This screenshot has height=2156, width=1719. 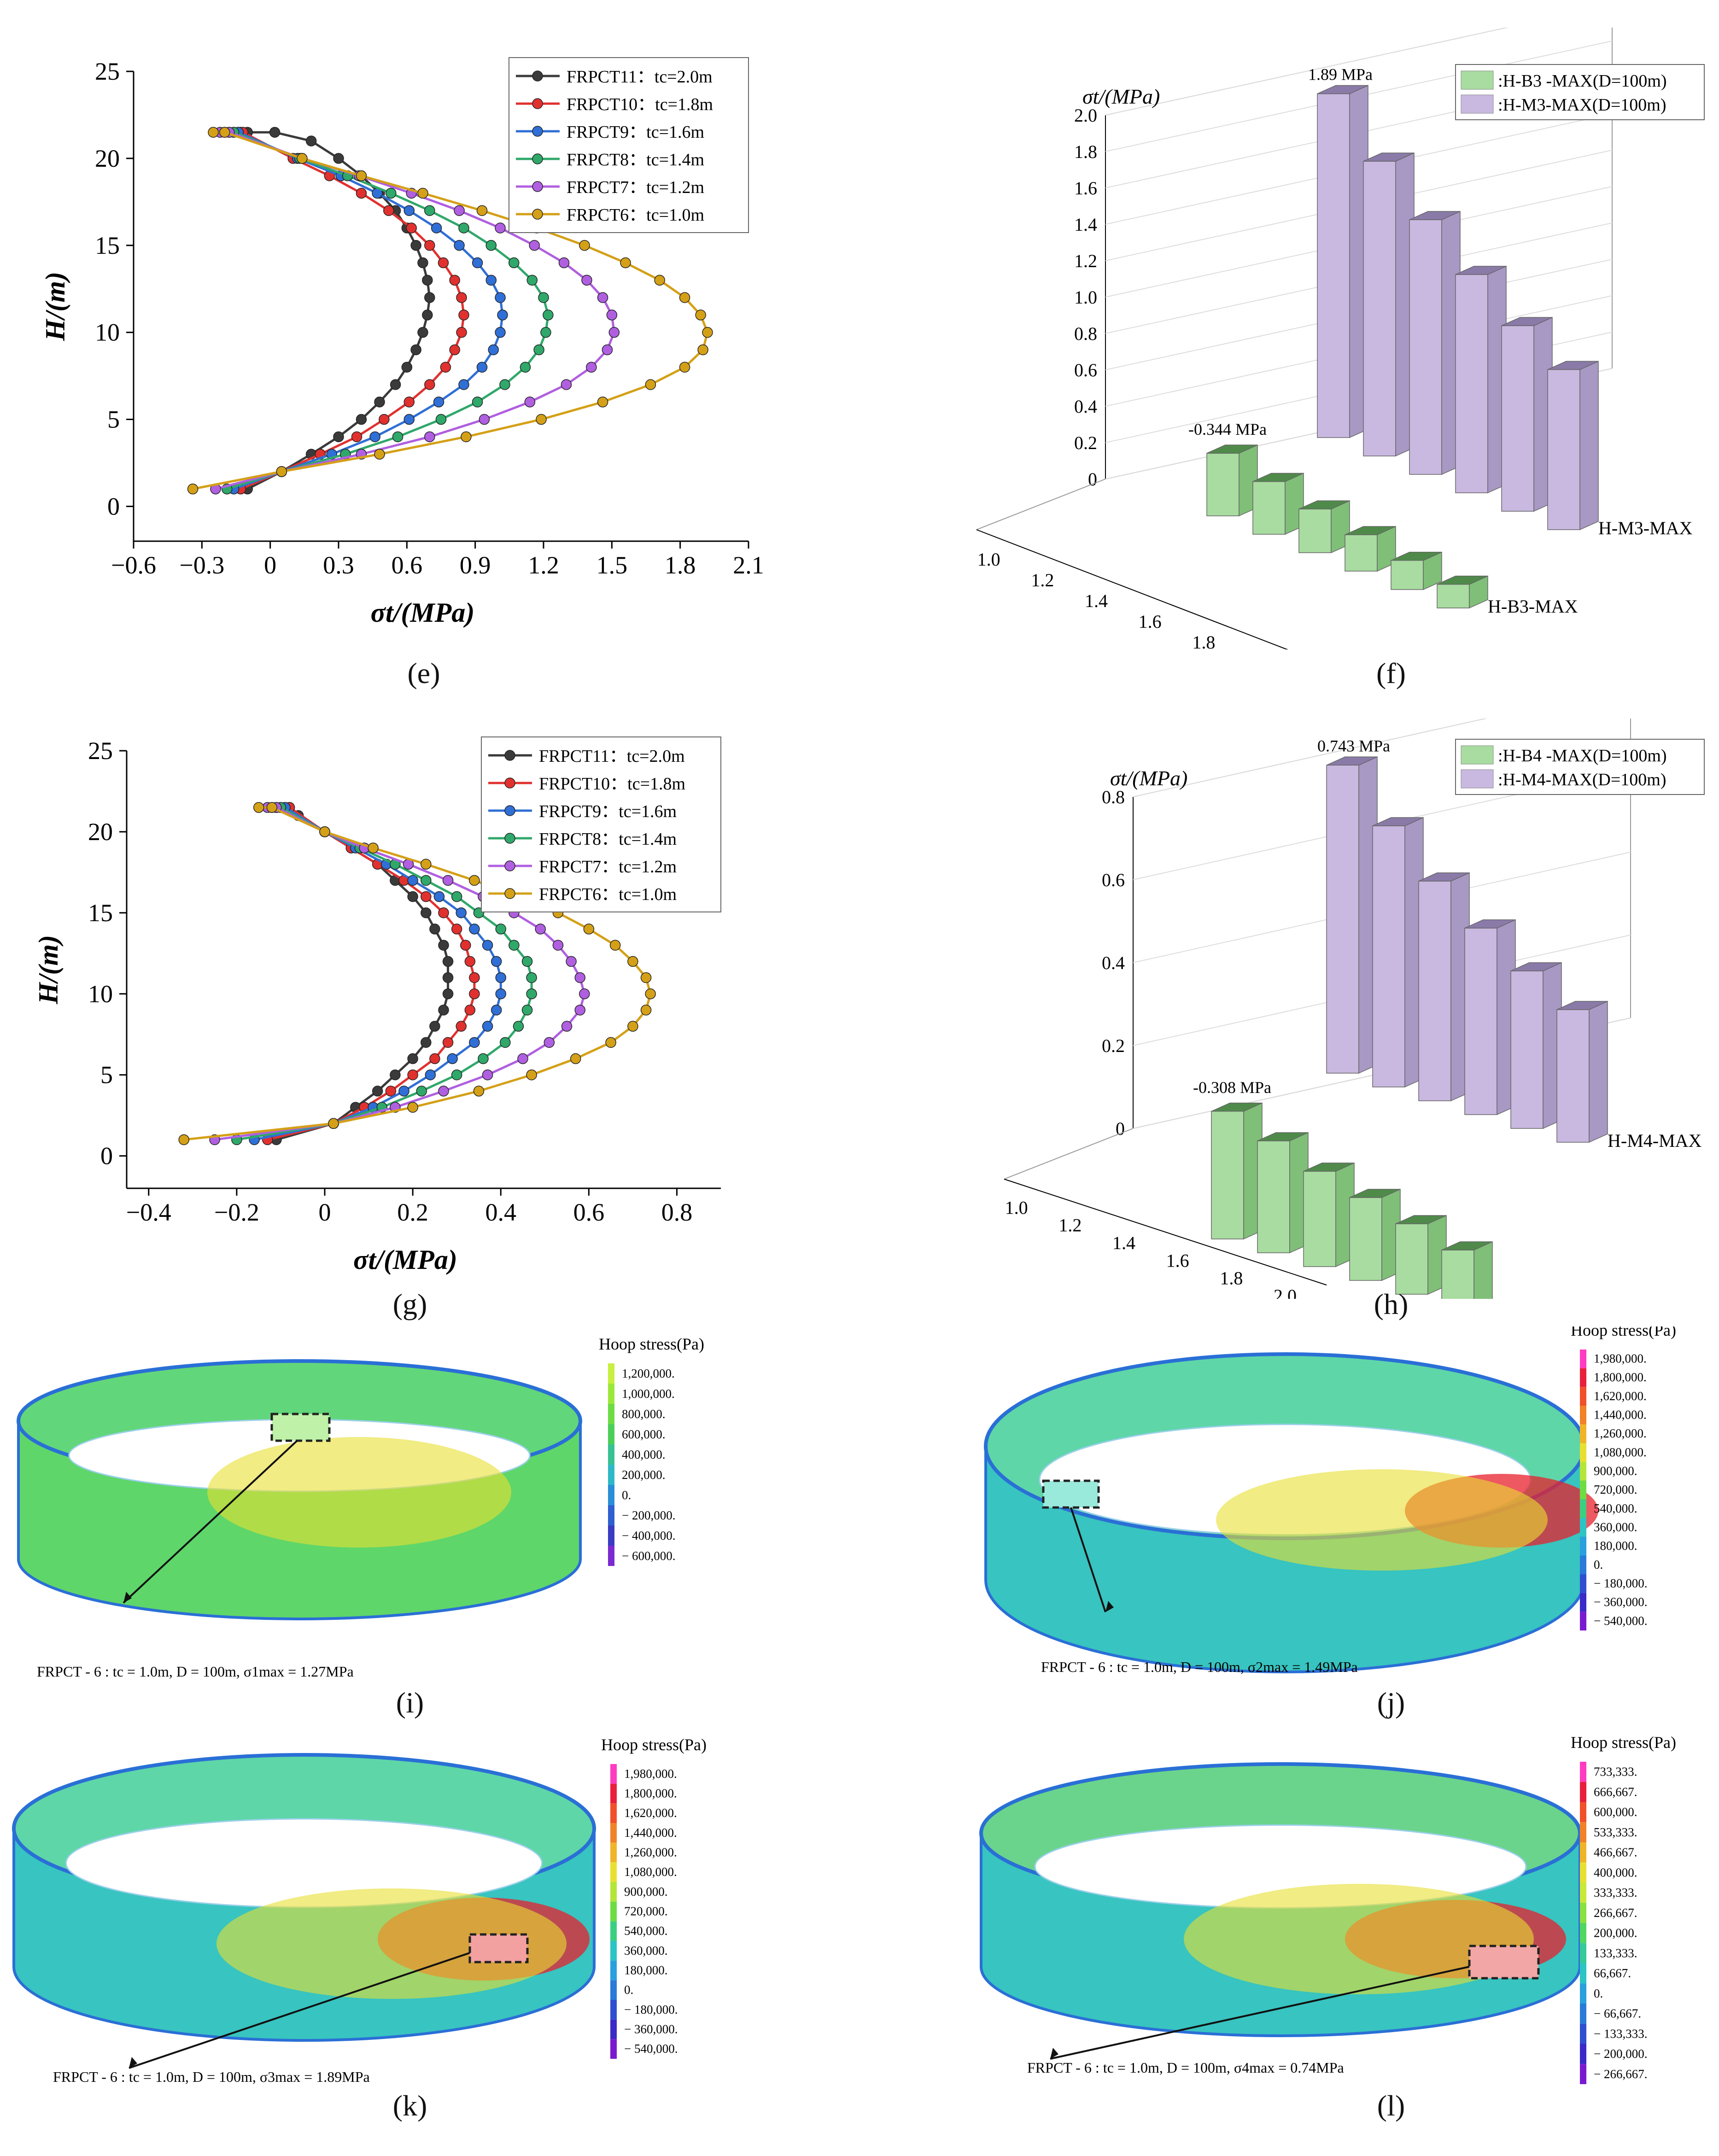 I want to click on z-tick-label: 0, so click(x=1121, y=1129).